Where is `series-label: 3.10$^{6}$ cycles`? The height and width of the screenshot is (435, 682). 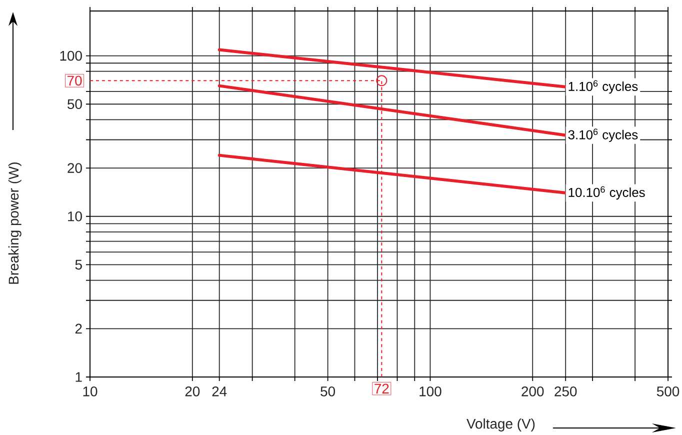
series-label: 3.10$^{6}$ cycles is located at coordinates (603, 135).